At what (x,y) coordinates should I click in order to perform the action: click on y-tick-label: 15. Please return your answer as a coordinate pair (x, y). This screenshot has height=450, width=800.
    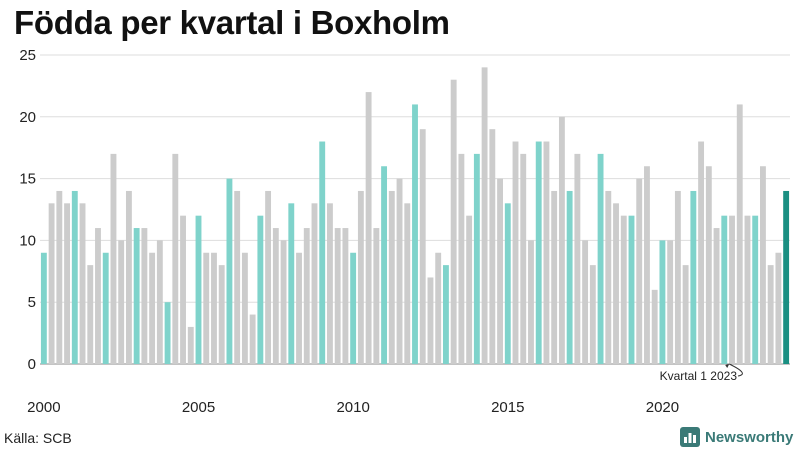
    Looking at the image, I should click on (27, 179).